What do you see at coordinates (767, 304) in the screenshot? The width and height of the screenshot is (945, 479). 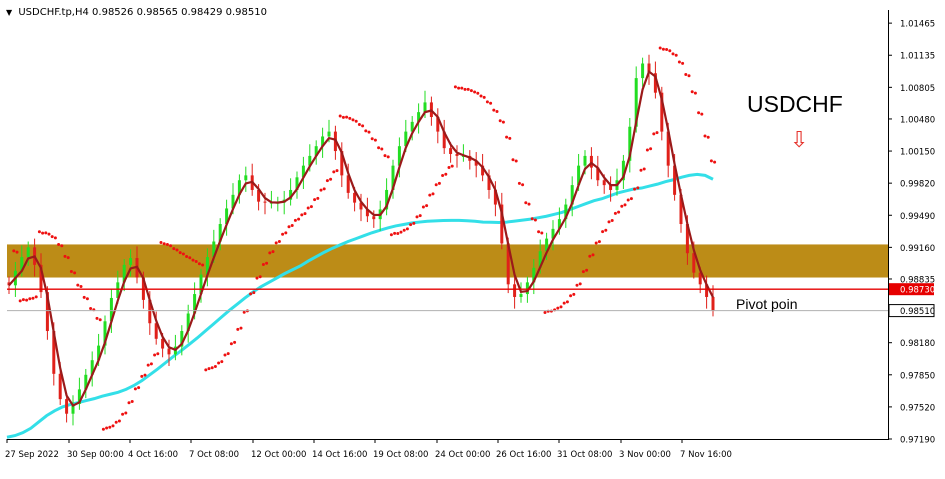 I see `pivot-label: Pivot poin` at bounding box center [767, 304].